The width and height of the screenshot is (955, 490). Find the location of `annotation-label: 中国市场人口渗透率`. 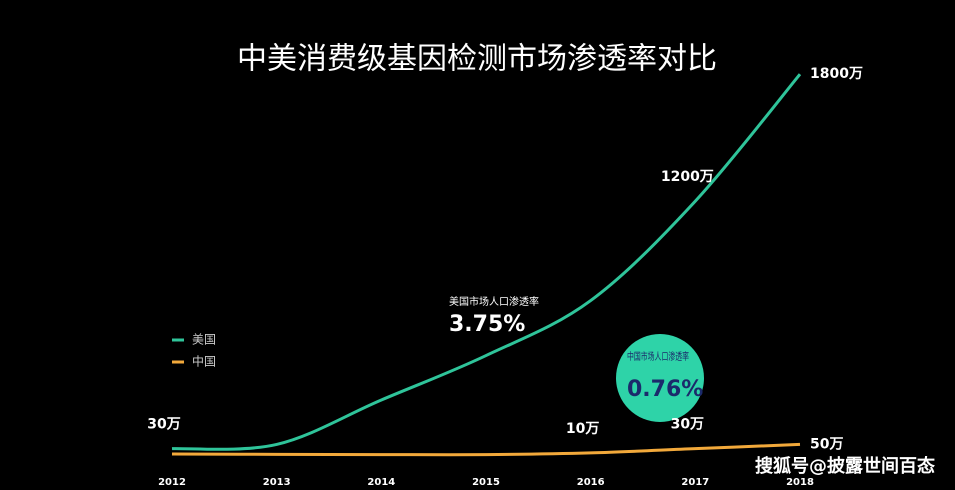

annotation-label: 中国市场人口渗透率 is located at coordinates (658, 356).